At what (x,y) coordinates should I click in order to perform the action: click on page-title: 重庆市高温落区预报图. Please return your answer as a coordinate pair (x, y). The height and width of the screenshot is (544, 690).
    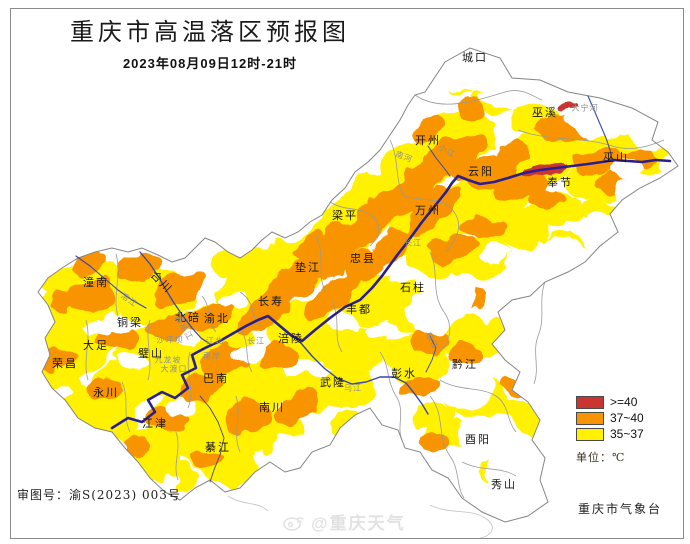
    Looking at the image, I should click on (210, 32).